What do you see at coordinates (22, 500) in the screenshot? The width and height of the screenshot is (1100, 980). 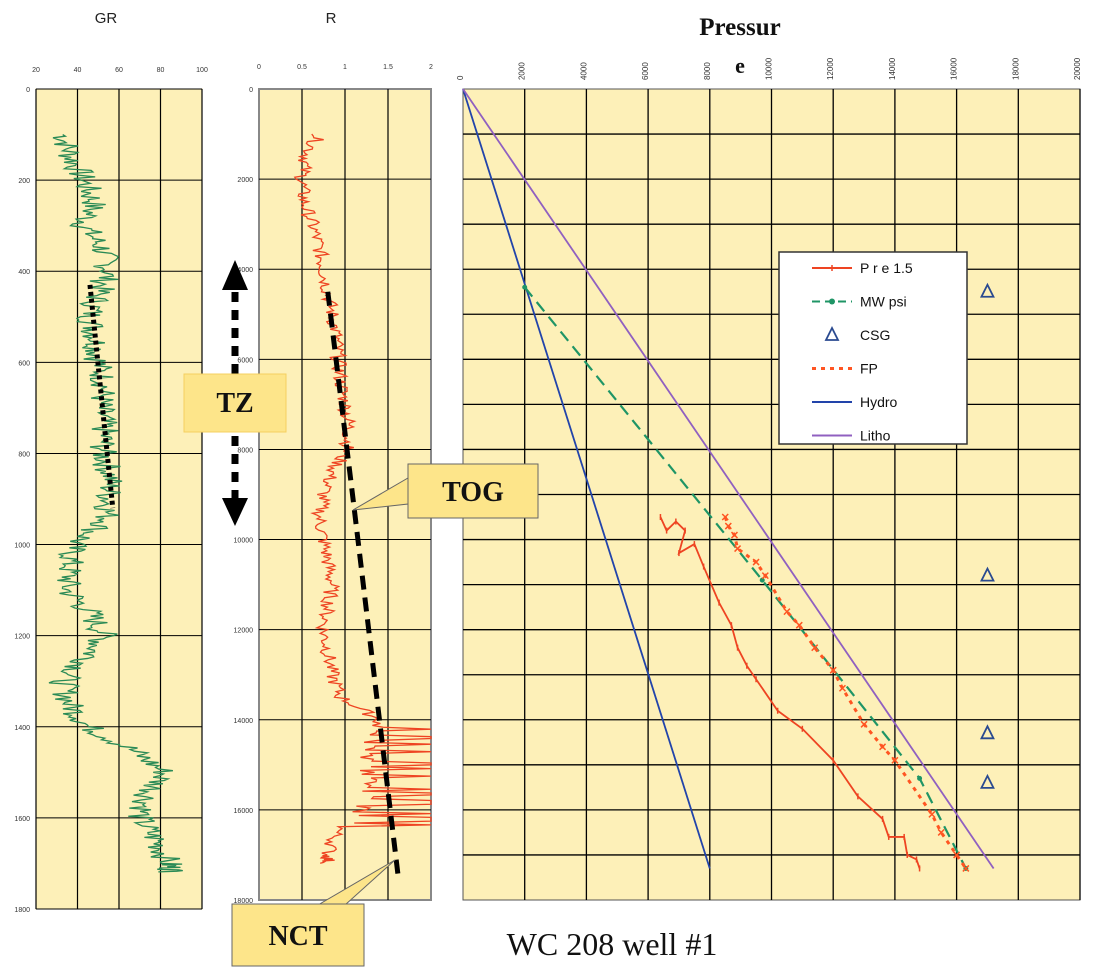 I see `gr-y-ticks: 0 200 400 600 800 1000 1200 1400 1600 1800` at bounding box center [22, 500].